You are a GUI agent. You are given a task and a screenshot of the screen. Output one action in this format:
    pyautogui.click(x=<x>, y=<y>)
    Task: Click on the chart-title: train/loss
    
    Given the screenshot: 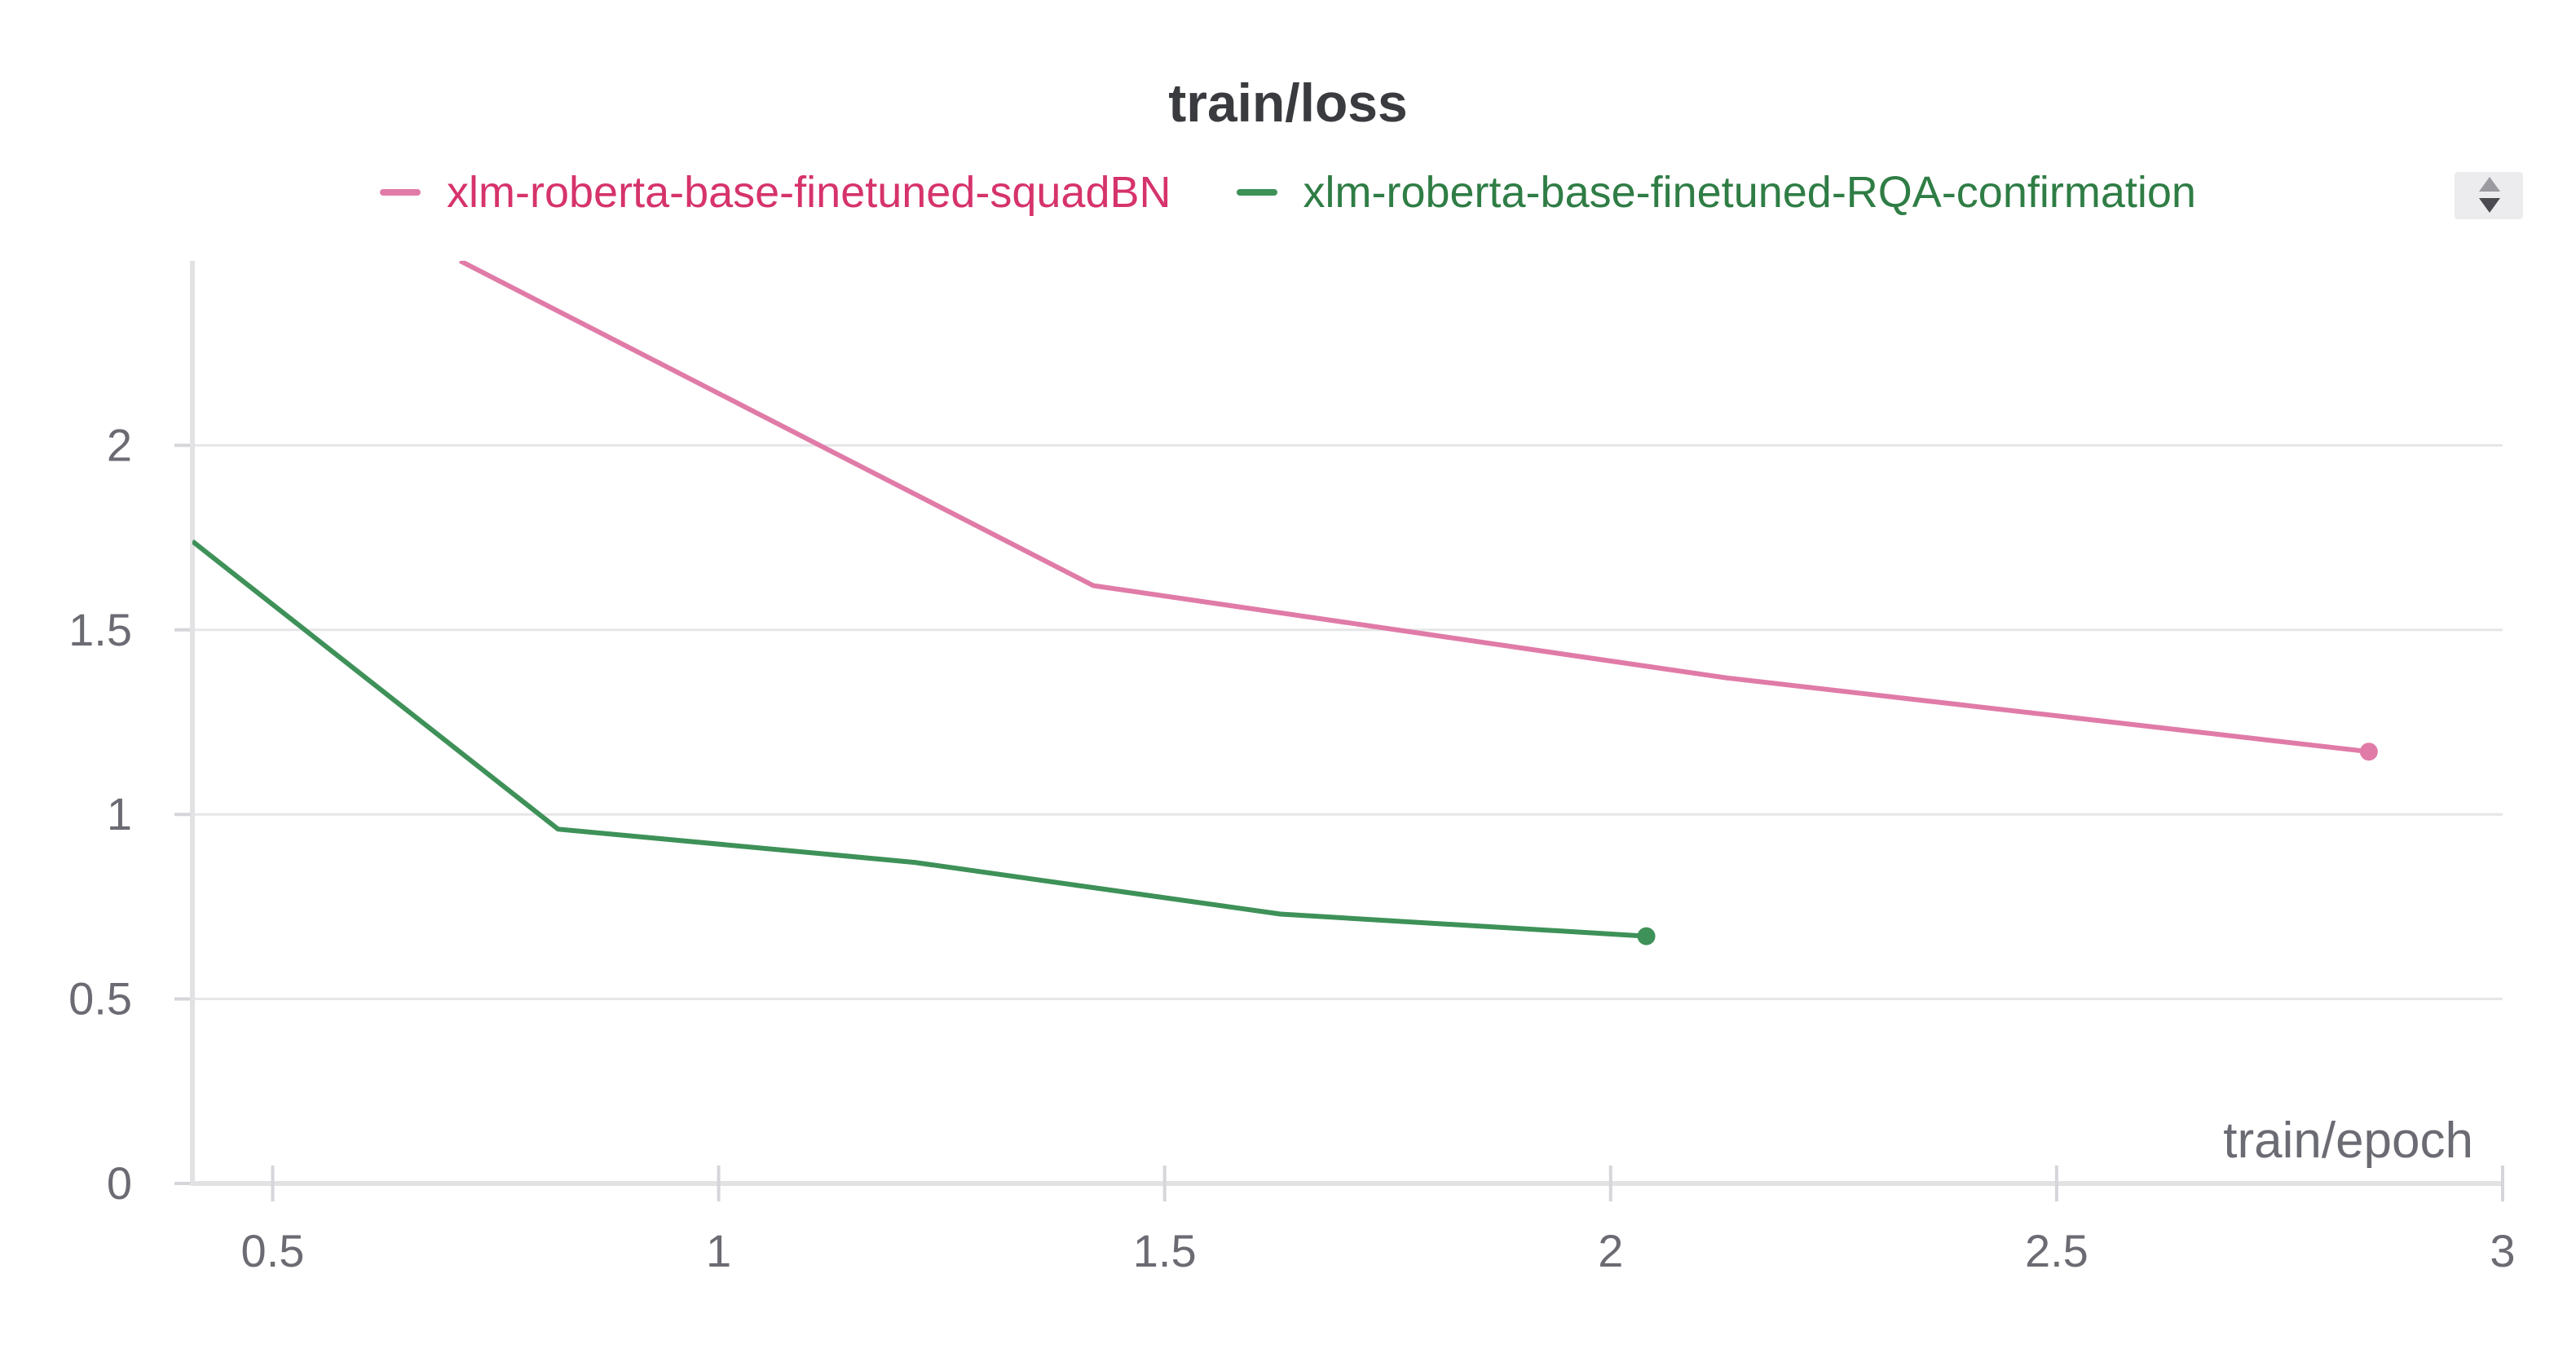 What is the action you would take?
    pyautogui.click(x=1288, y=103)
    